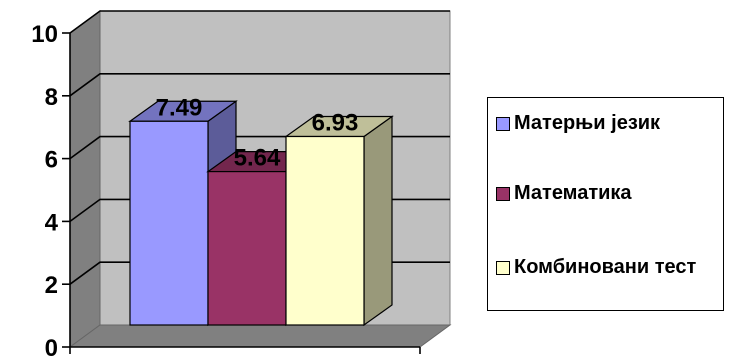 This screenshot has height=360, width=731. Describe the element at coordinates (51, 285) in the screenshot. I see `y-tick-label: 2` at that location.